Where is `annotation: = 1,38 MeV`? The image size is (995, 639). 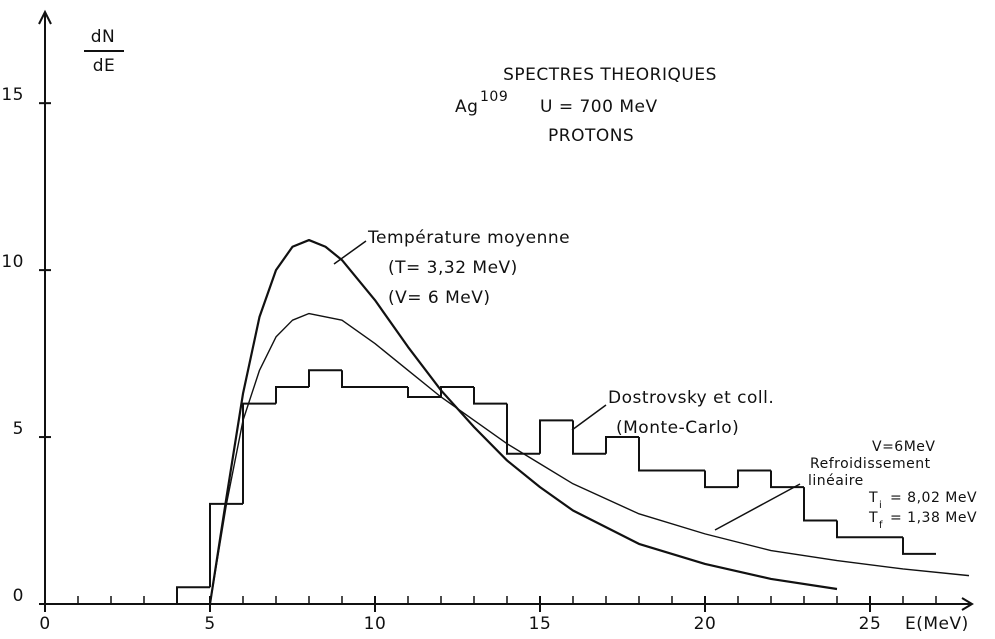
annotation: = 1,38 MeV is located at coordinates (933, 518).